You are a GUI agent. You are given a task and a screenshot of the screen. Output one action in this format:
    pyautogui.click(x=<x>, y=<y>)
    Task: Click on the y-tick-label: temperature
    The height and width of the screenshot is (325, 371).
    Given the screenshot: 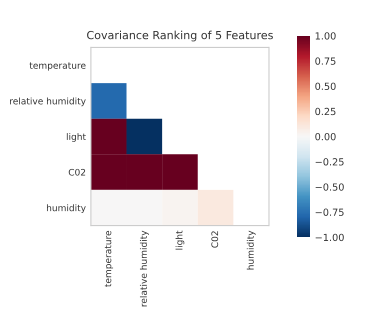 What is the action you would take?
    pyautogui.click(x=58, y=66)
    